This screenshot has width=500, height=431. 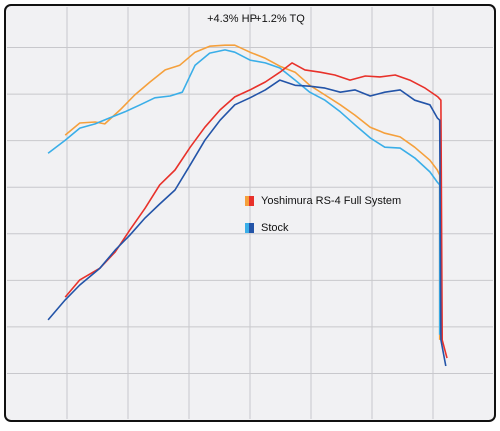 What do you see at coordinates (331, 201) in the screenshot?
I see `legend-label: Yoshimura RS-4 Full System` at bounding box center [331, 201].